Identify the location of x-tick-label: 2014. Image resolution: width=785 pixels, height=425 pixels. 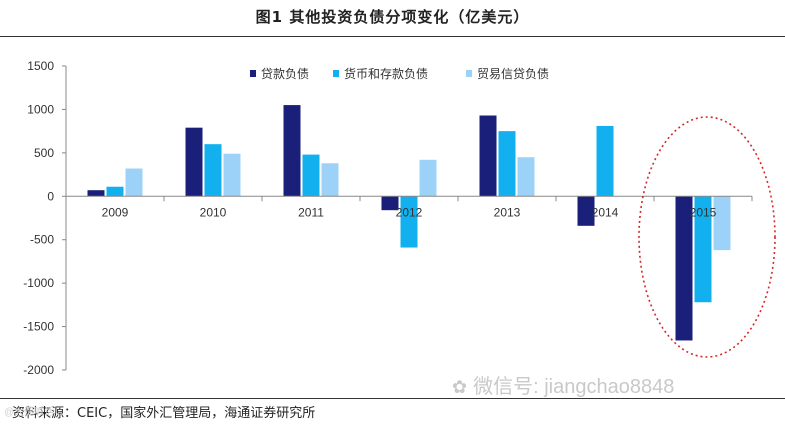
(605, 212).